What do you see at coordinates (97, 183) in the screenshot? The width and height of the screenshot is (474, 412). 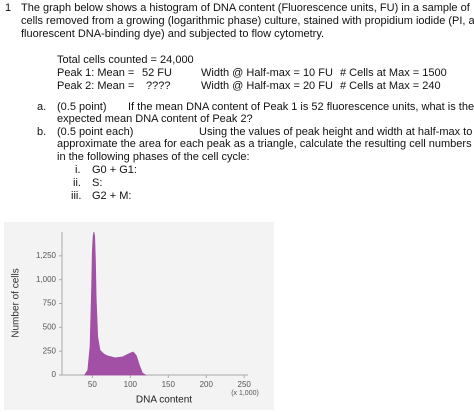 I see `phase: S:` at bounding box center [97, 183].